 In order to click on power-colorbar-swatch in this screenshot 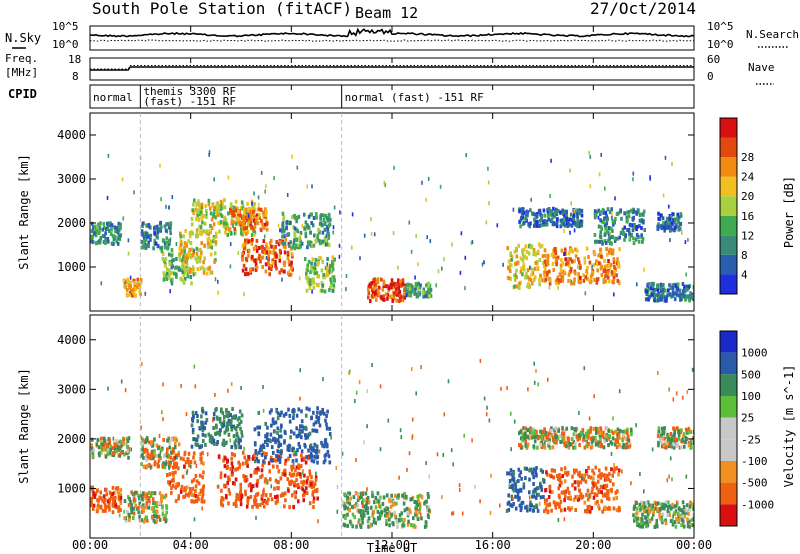, I will do `click(728, 245)`.